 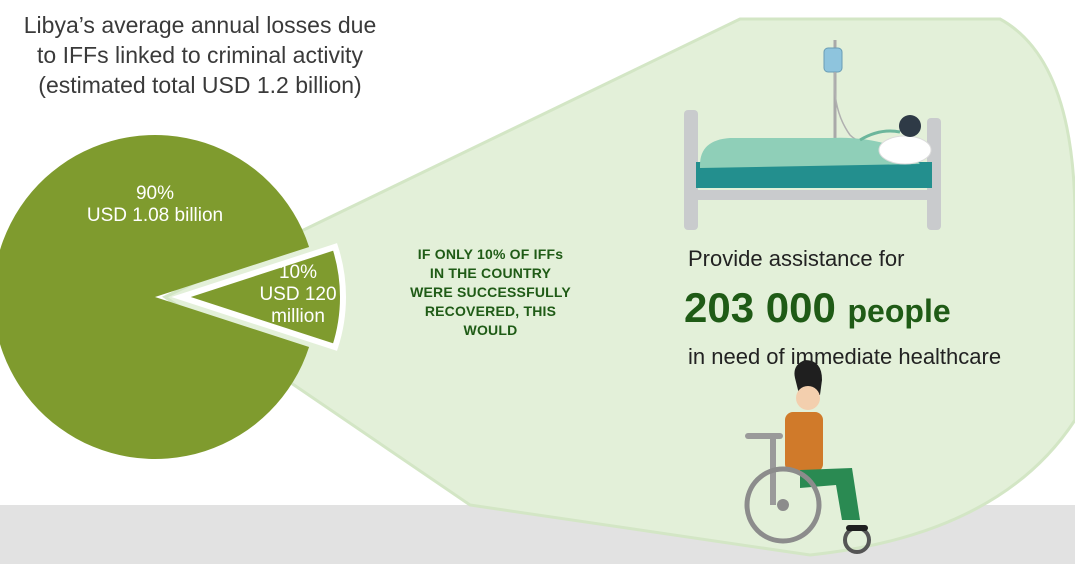 What do you see at coordinates (490, 273) in the screenshot?
I see `callout-line: IN THE COUNTRY` at bounding box center [490, 273].